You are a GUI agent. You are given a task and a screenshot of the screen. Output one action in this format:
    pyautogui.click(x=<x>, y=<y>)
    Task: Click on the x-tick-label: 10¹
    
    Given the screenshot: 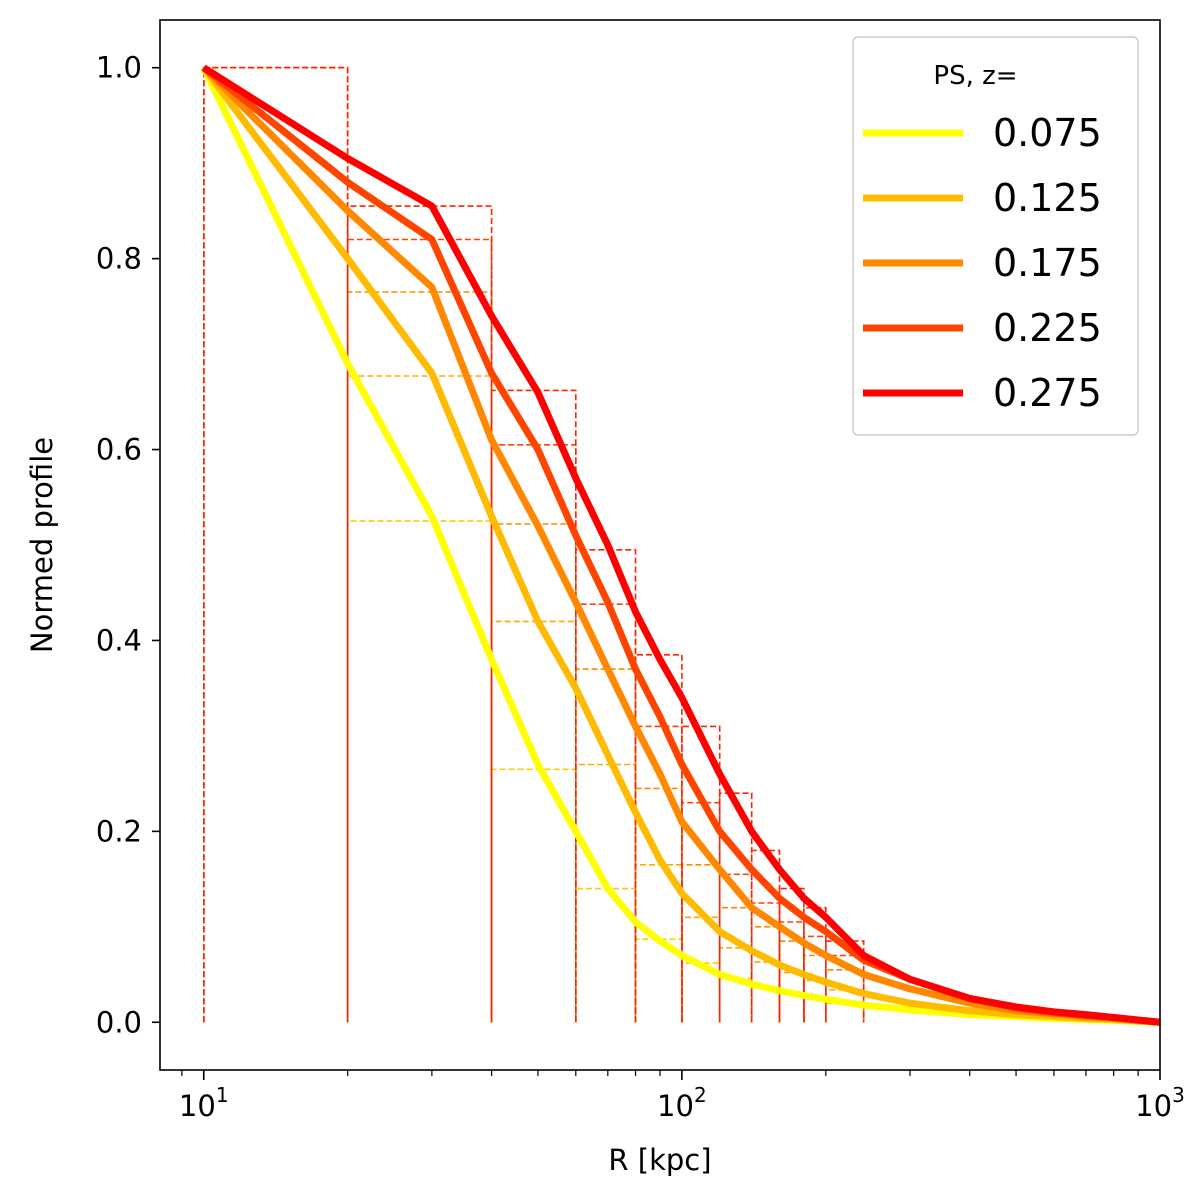 What is the action you would take?
    pyautogui.click(x=204, y=1103)
    